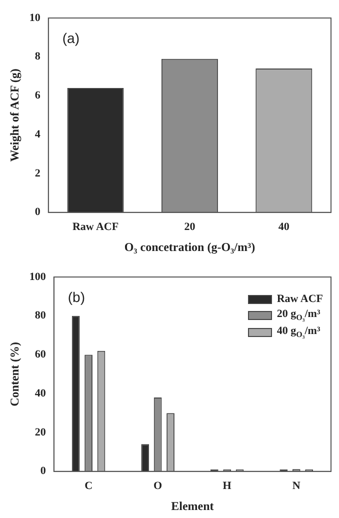  Describe the element at coordinates (40, 354) in the screenshot. I see `y-tick-label: 60` at that location.